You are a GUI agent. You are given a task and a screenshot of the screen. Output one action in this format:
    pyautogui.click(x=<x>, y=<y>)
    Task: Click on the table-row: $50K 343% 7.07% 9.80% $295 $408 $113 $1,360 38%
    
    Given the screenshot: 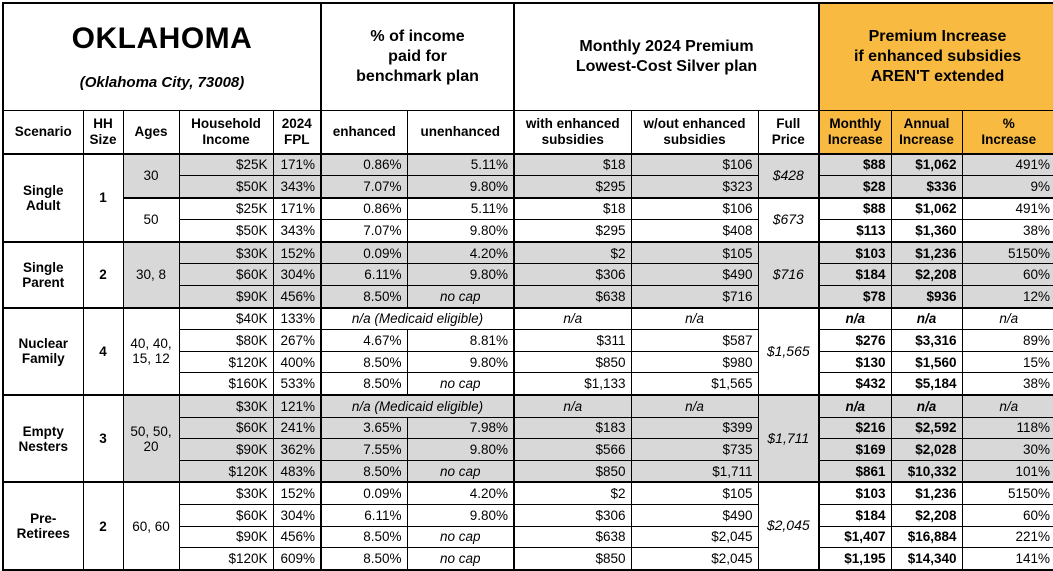 What is the action you would take?
    pyautogui.click(x=528, y=231)
    